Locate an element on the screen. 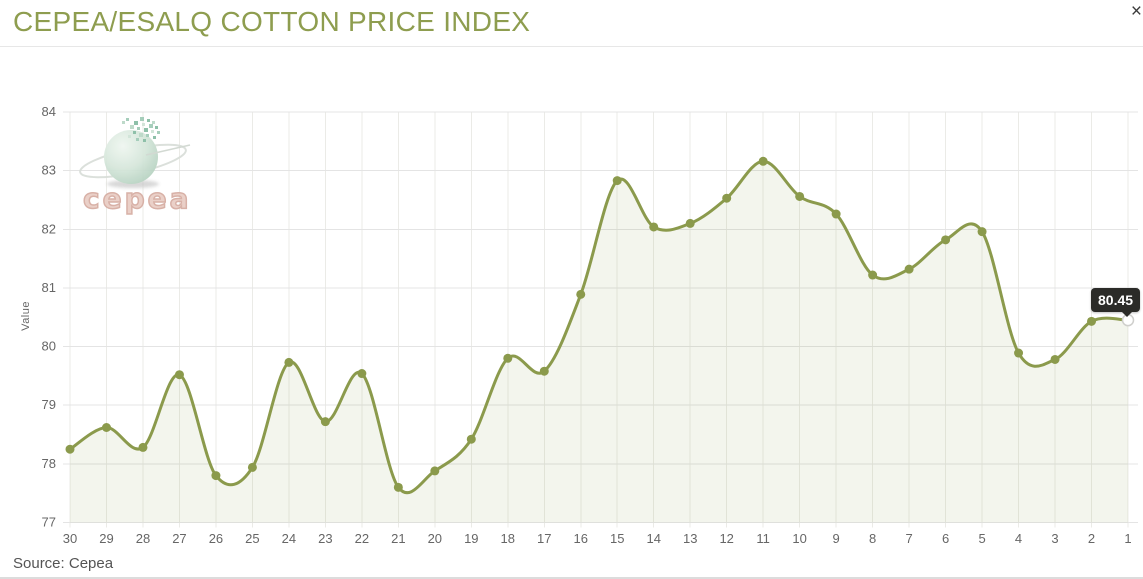 The width and height of the screenshot is (1143, 579). x-tick-label: 10 is located at coordinates (799, 538).